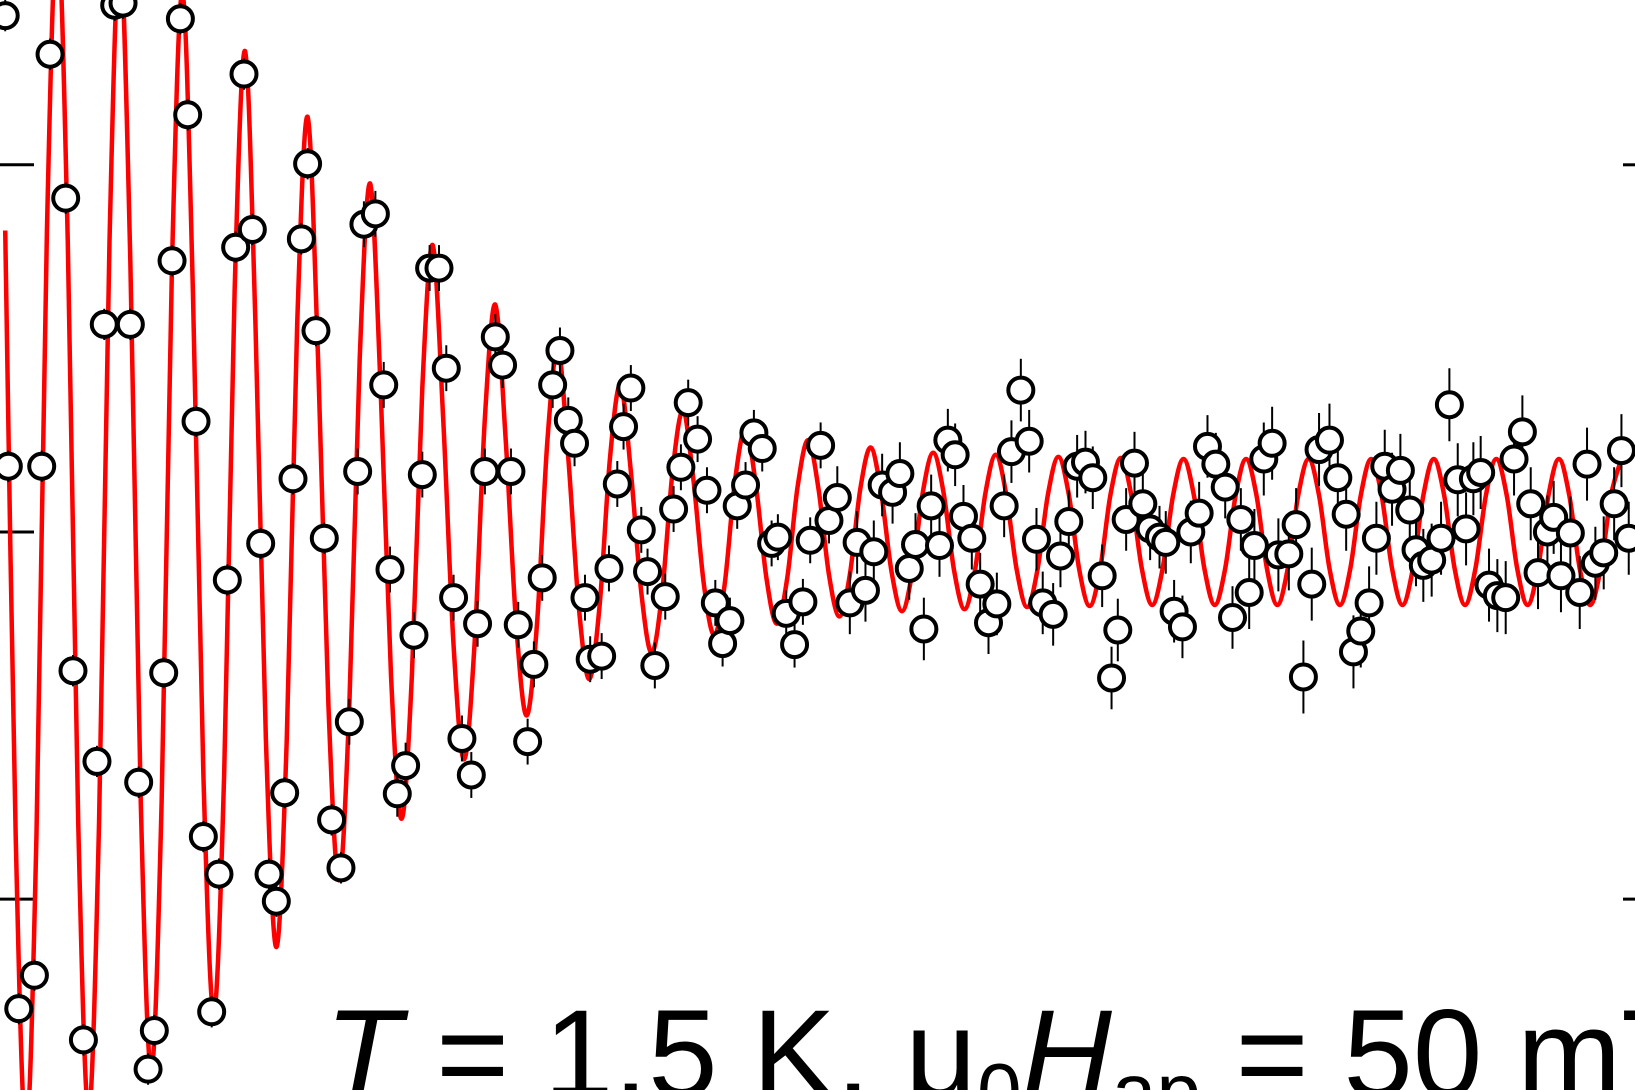 The height and width of the screenshot is (1090, 1635). I want to click on annotation-part: H, so click(1067, 1037).